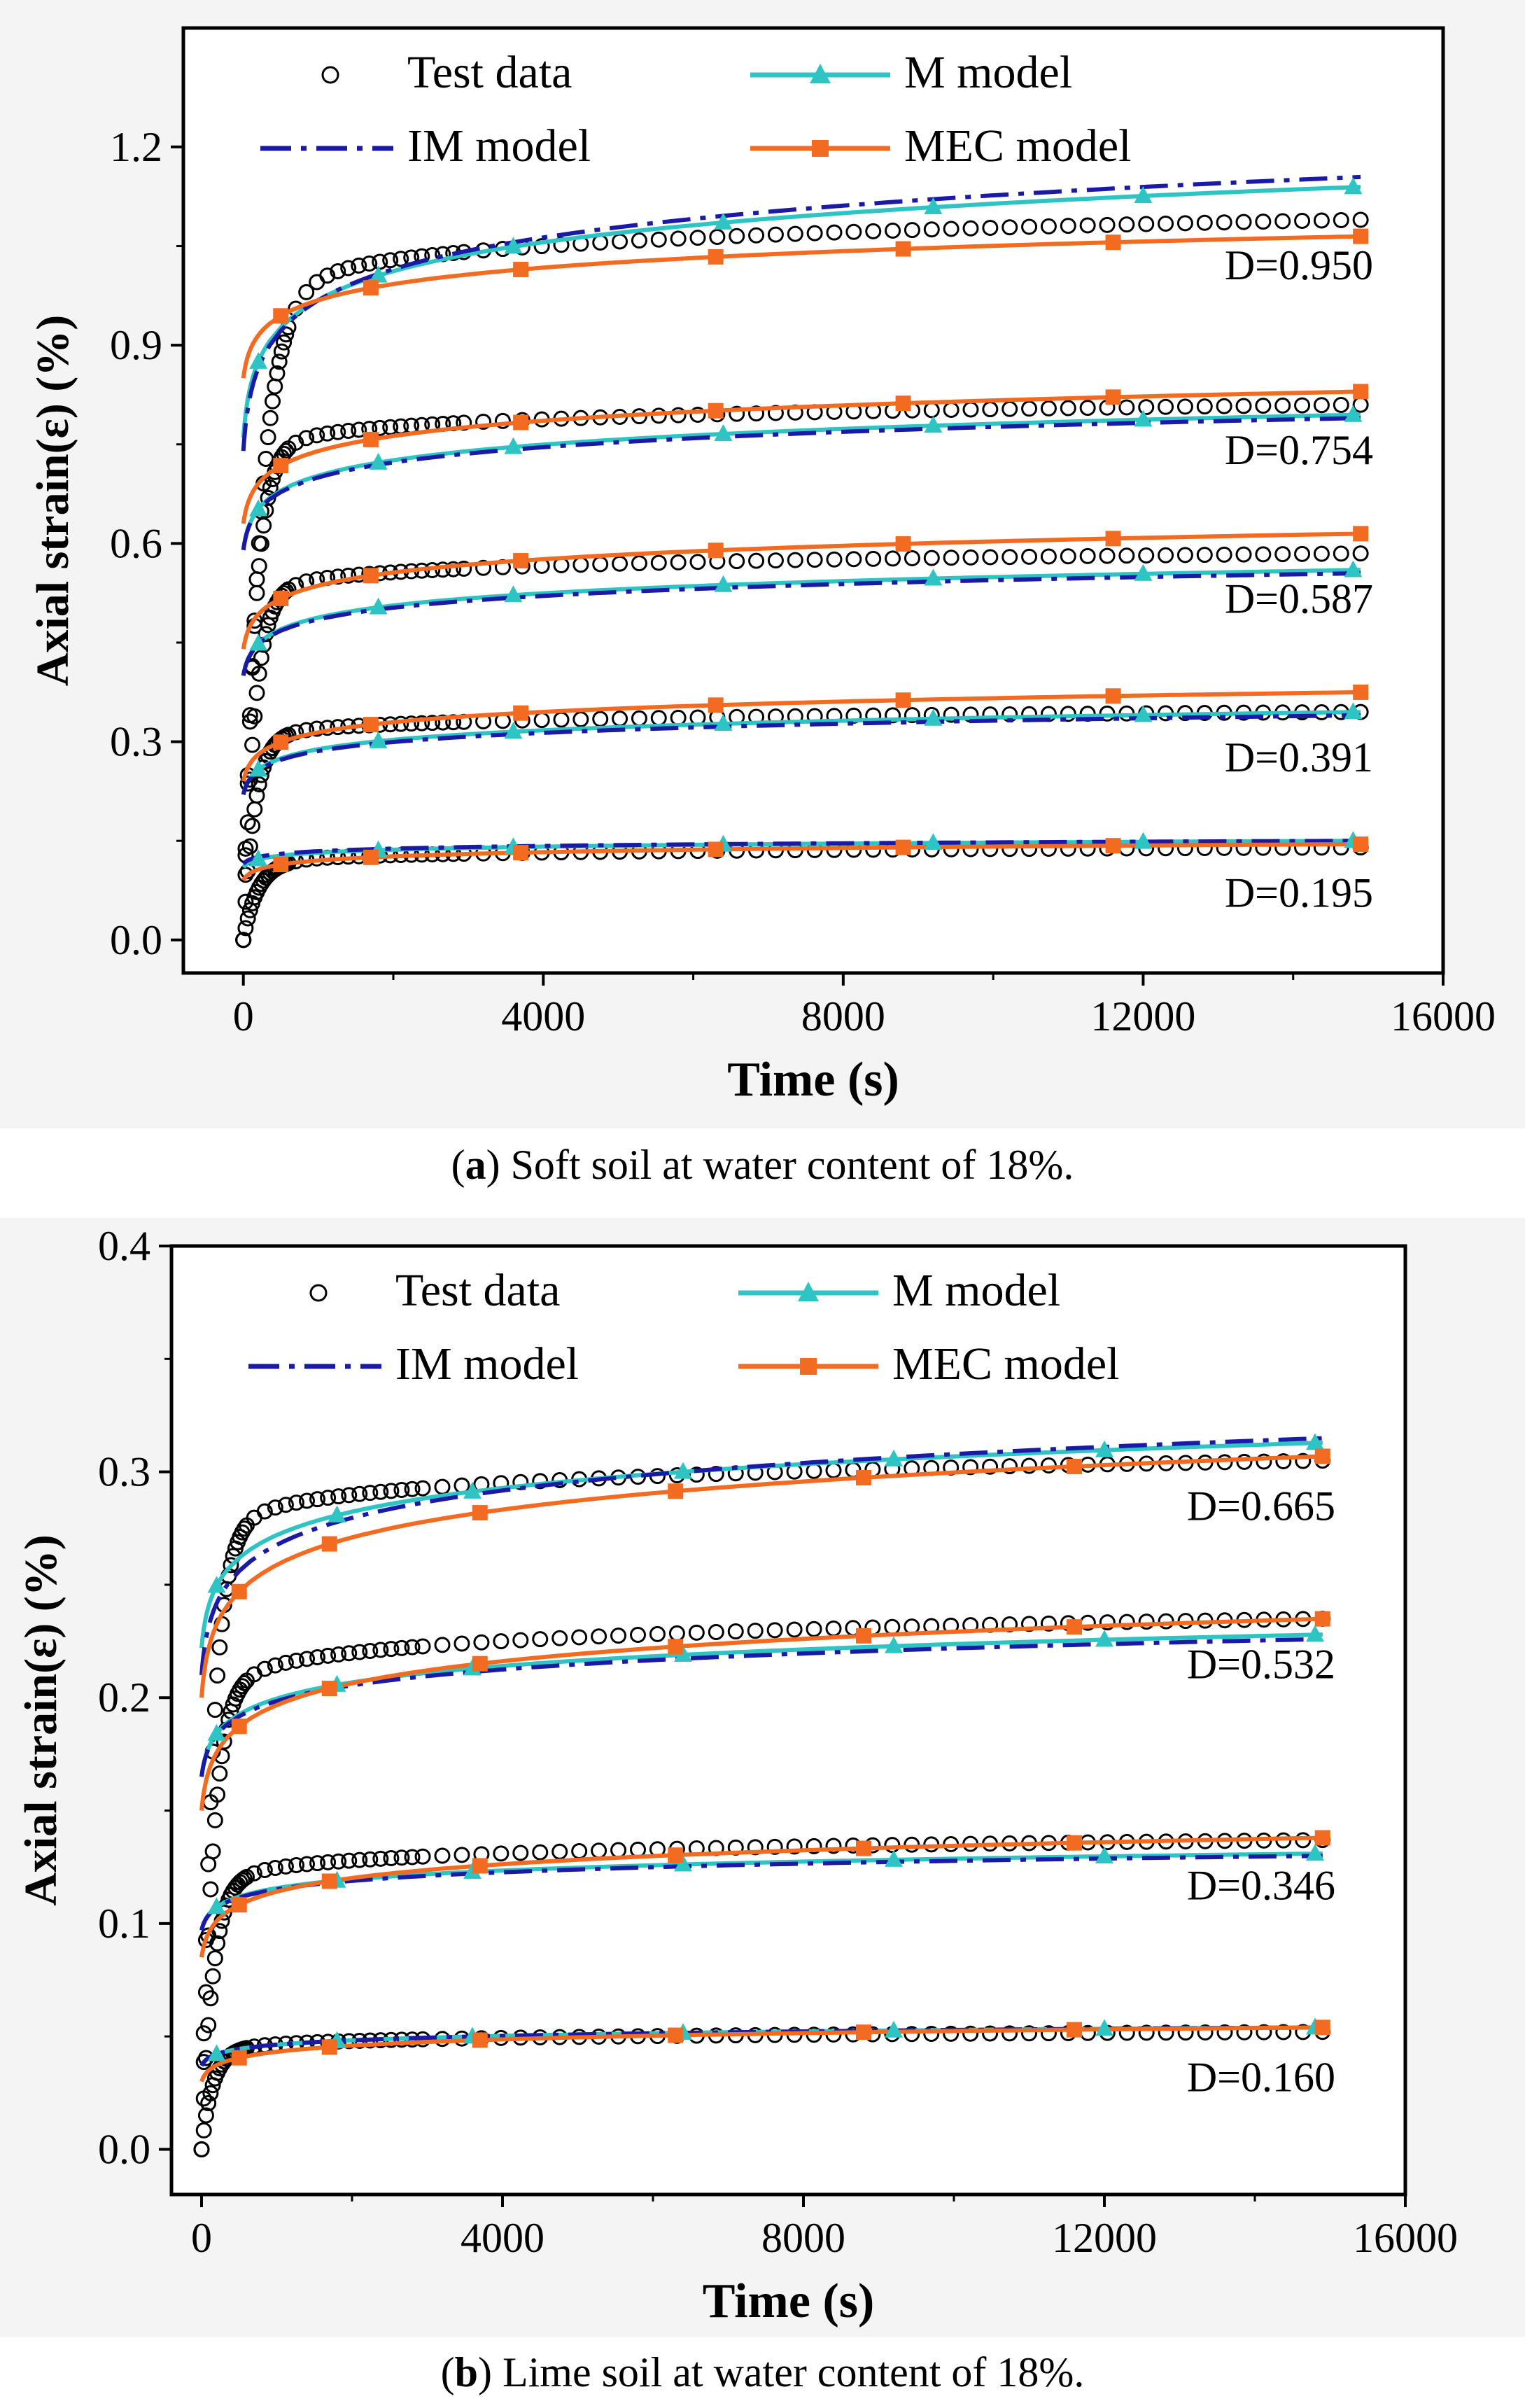  What do you see at coordinates (1443, 1016) in the screenshot?
I see `x-tick-label-a: 16000` at bounding box center [1443, 1016].